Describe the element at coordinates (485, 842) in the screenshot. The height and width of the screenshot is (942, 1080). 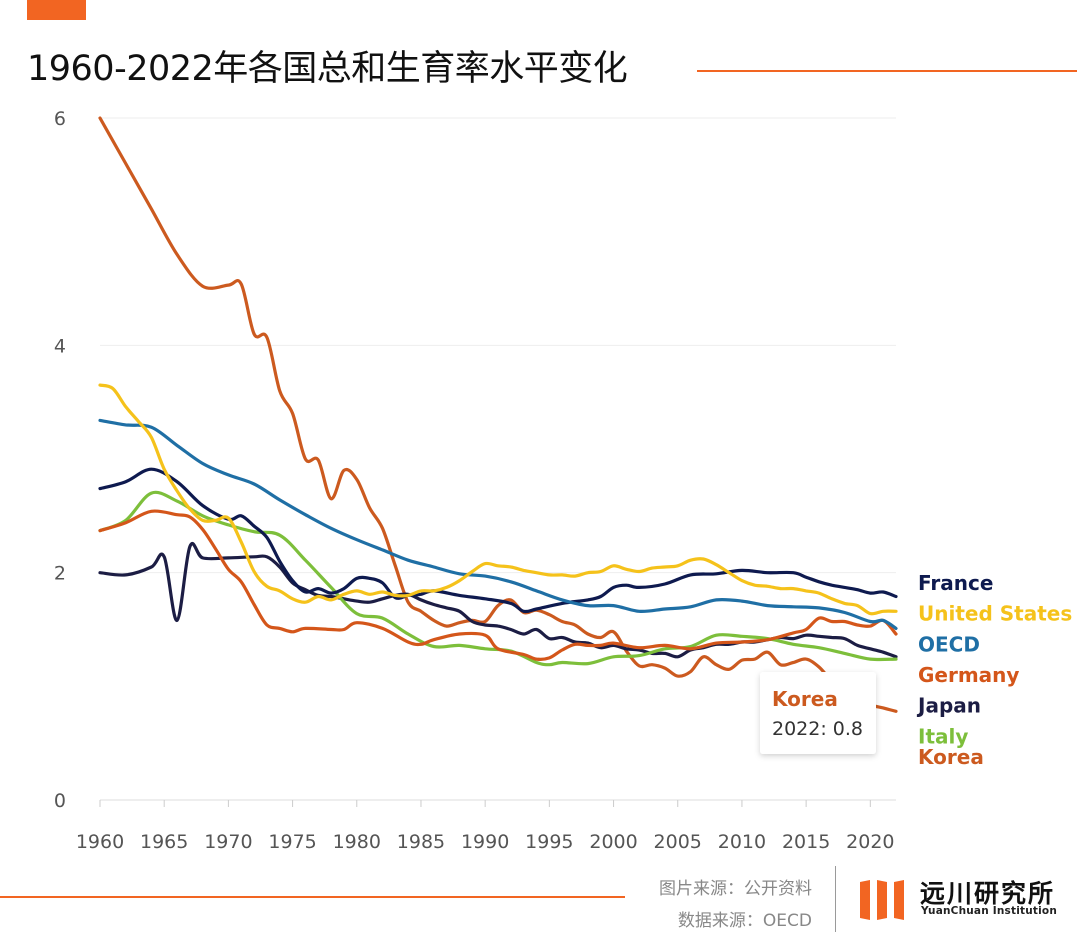
I see `x-tick-label: 1990` at that location.